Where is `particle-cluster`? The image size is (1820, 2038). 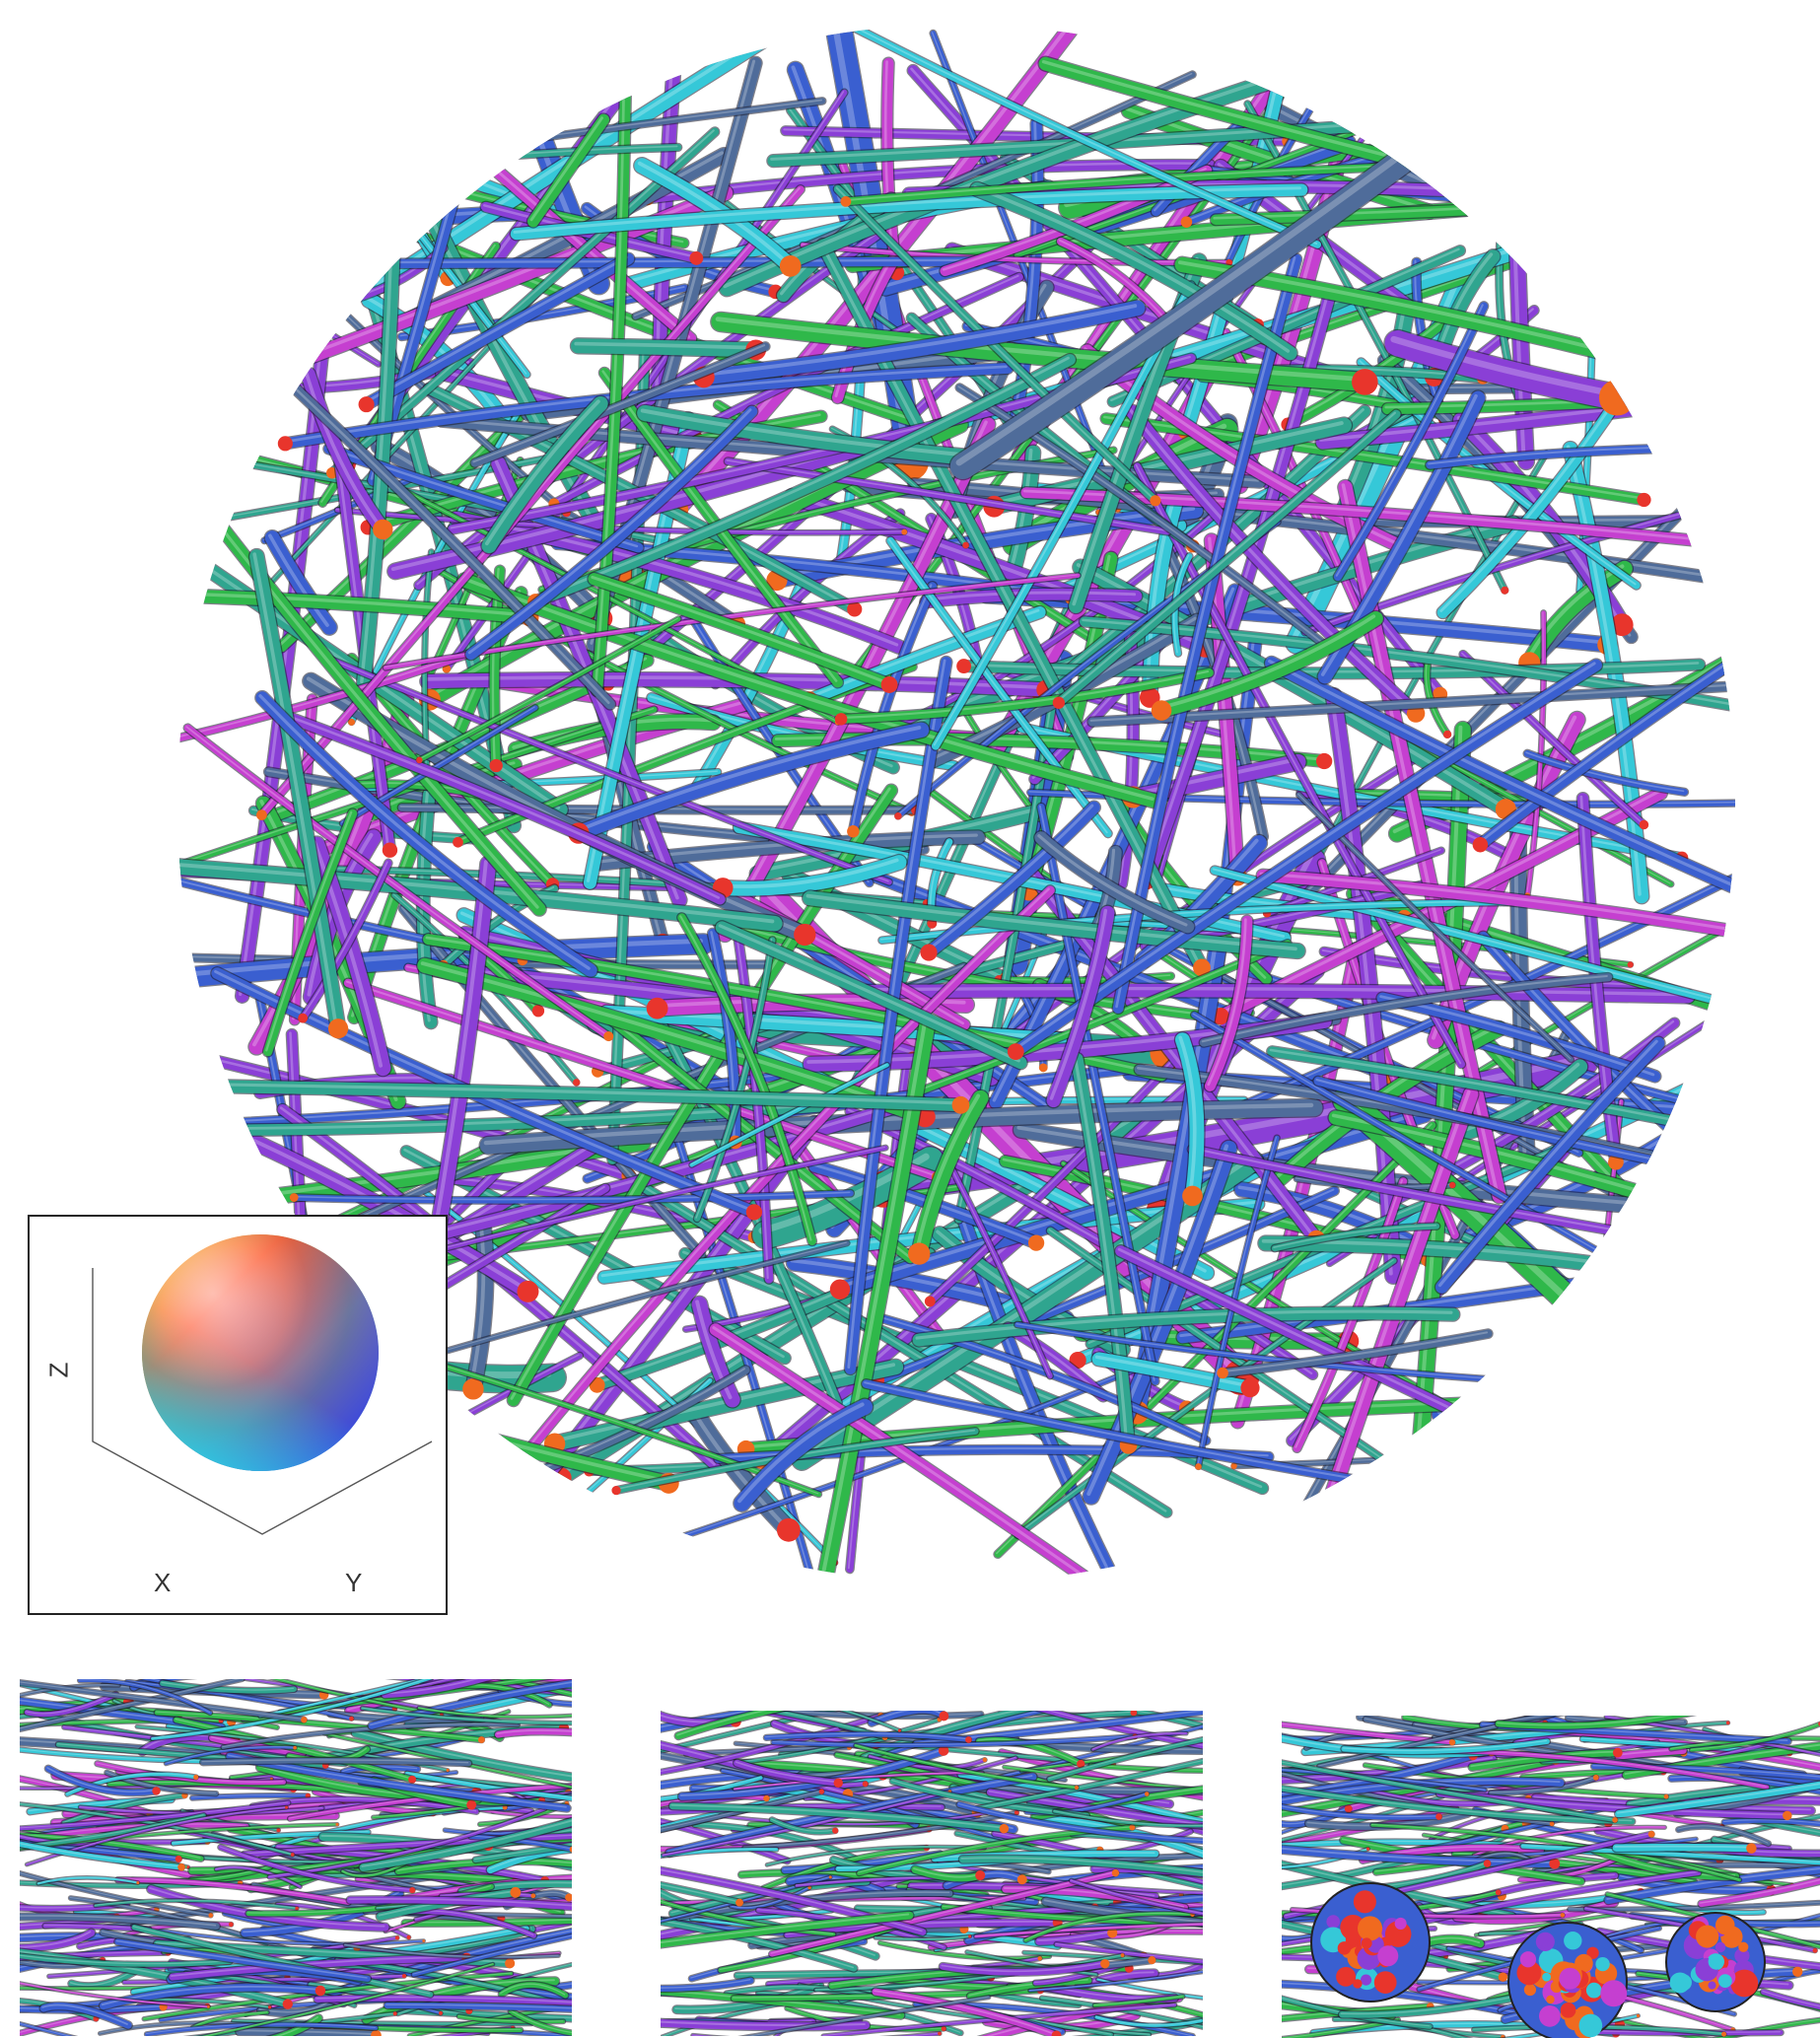
particle-cluster is located at coordinates (1370, 1943).